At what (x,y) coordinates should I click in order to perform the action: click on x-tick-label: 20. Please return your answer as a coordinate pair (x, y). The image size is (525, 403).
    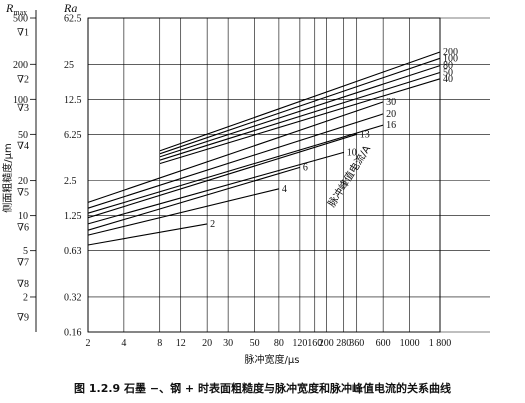
    Looking at the image, I should click on (207, 343).